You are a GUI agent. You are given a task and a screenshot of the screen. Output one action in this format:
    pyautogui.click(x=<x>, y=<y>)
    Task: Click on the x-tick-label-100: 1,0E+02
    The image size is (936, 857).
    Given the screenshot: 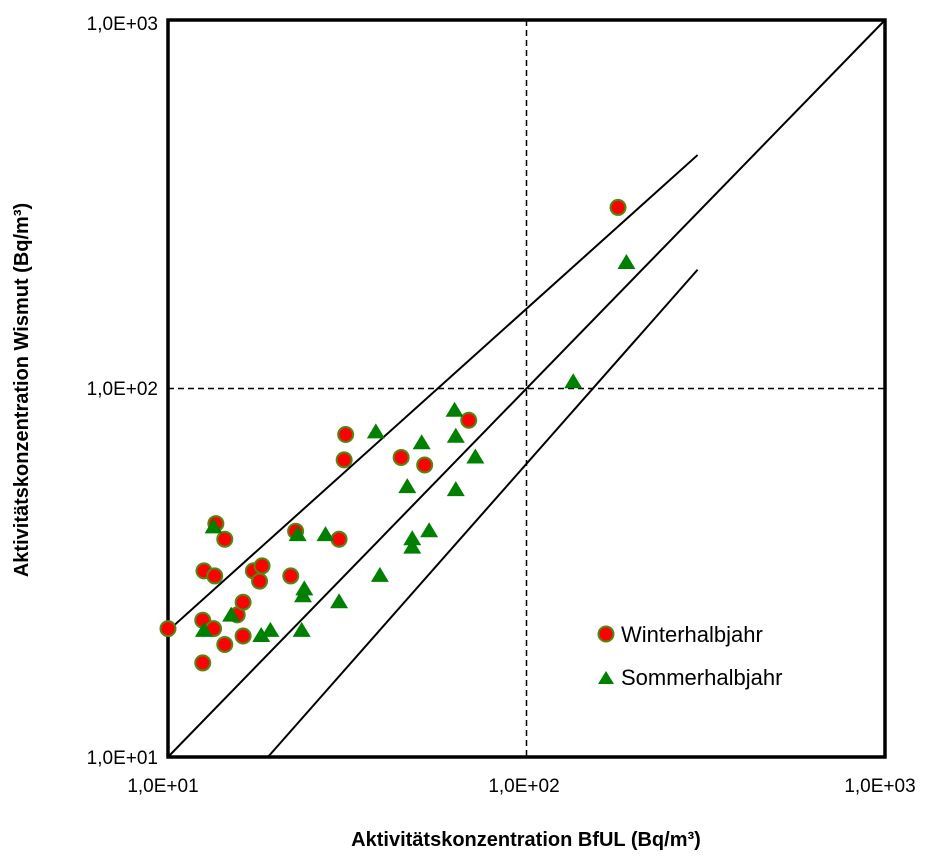 What is the action you would take?
    pyautogui.click(x=523, y=786)
    